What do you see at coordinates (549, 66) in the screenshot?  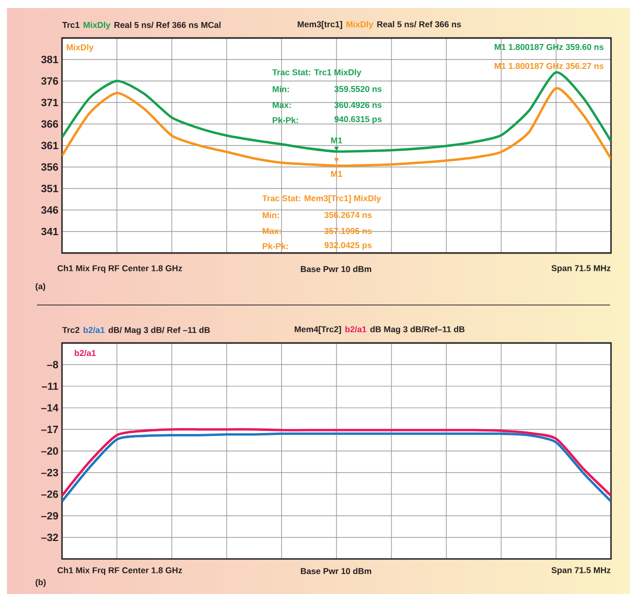 I see `annotation: M1 1.800187 GHz 356.27 ns` at bounding box center [549, 66].